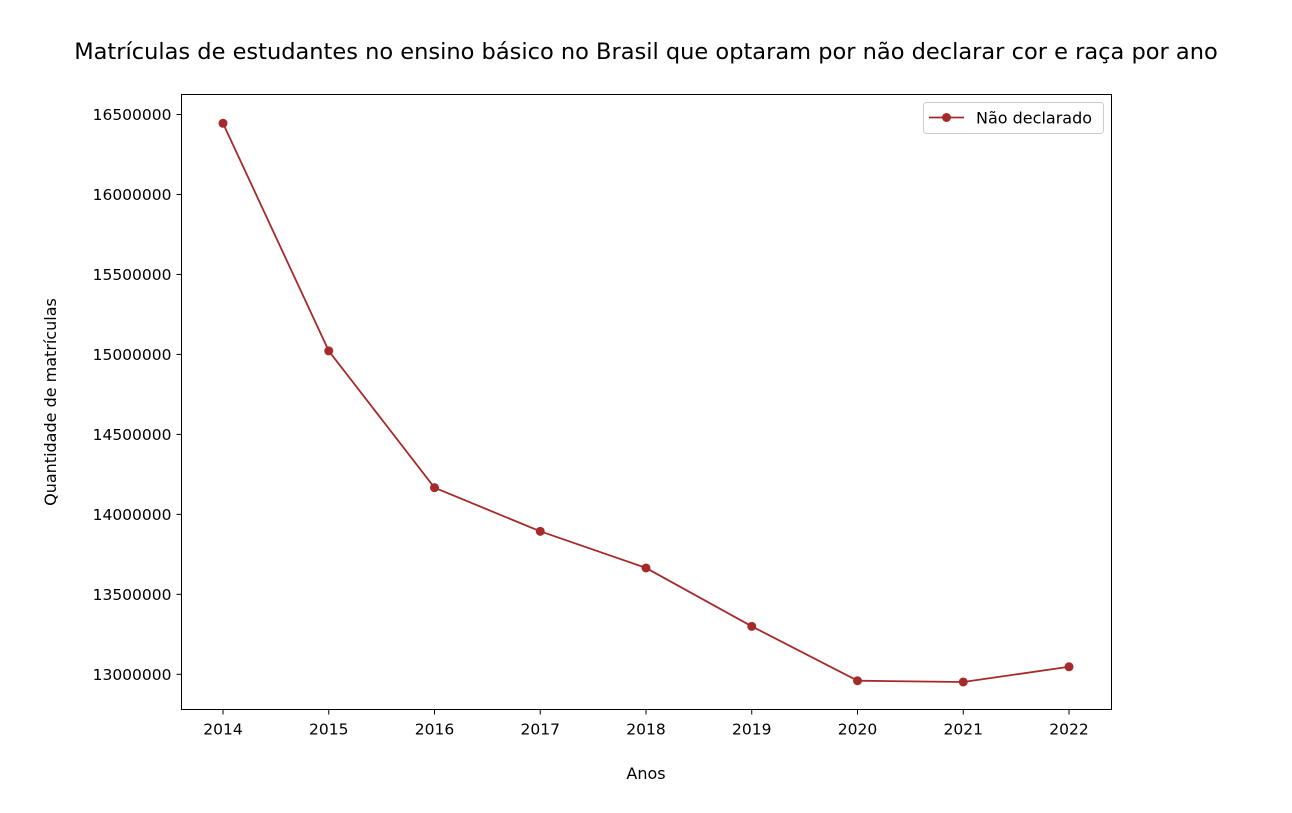 This screenshot has height=813, width=1292. What do you see at coordinates (1034, 118) in the screenshot?
I see `legend-label: Não declarado` at bounding box center [1034, 118].